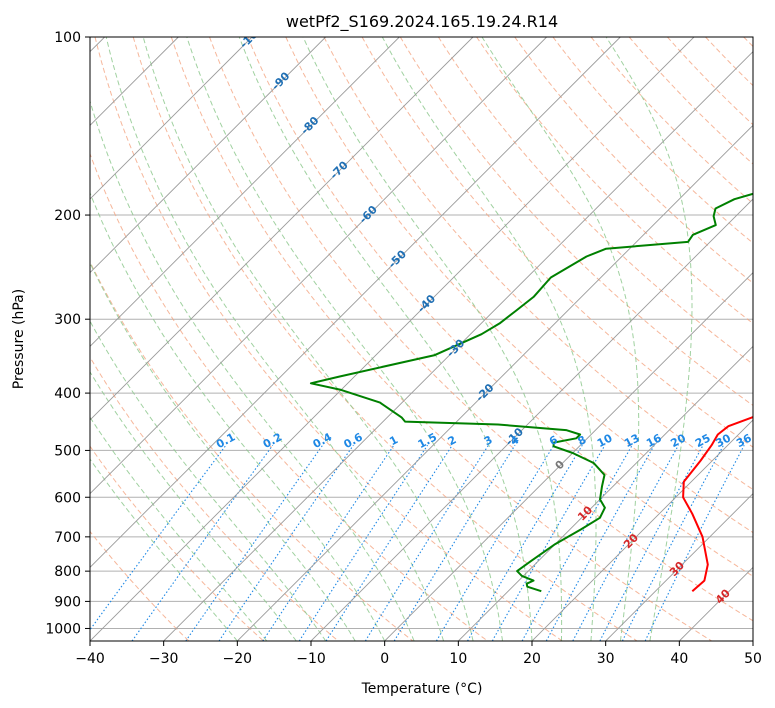 This screenshot has height=708, width=775. I want to click on x-tick-label: −40, so click(90, 659).